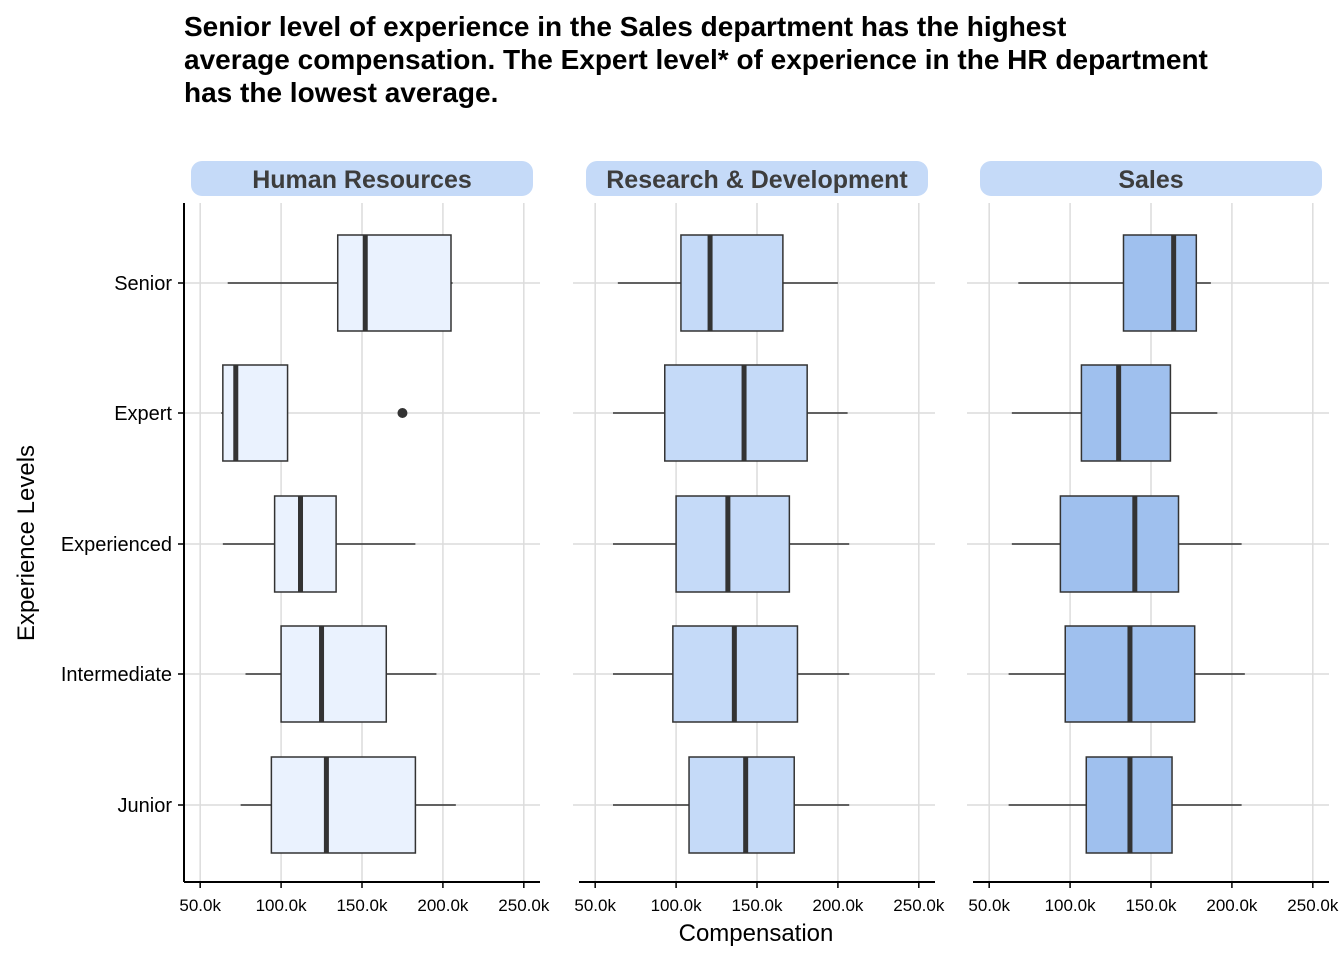  What do you see at coordinates (524, 905) in the screenshot?
I see `x-tick-label-human-resources-4: 250.0k` at bounding box center [524, 905].